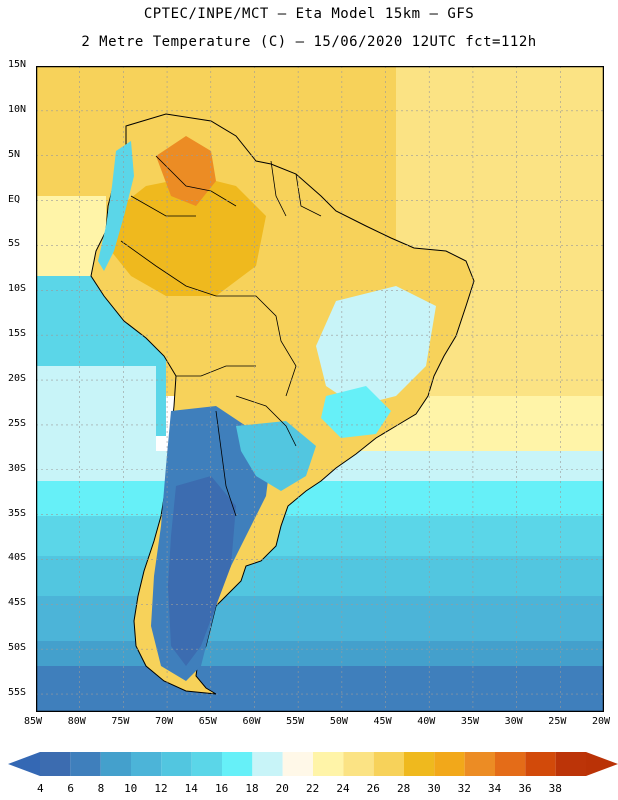 This screenshot has height=800, width=618. Describe the element at coordinates (161, 788) in the screenshot. I see `colorbar-label: 12` at that location.